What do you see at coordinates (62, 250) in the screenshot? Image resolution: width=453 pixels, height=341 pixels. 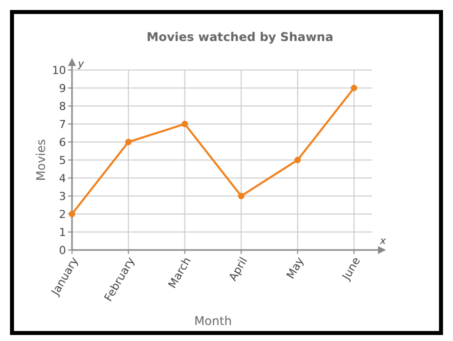 I see `y-tick-label: 0` at bounding box center [62, 250].